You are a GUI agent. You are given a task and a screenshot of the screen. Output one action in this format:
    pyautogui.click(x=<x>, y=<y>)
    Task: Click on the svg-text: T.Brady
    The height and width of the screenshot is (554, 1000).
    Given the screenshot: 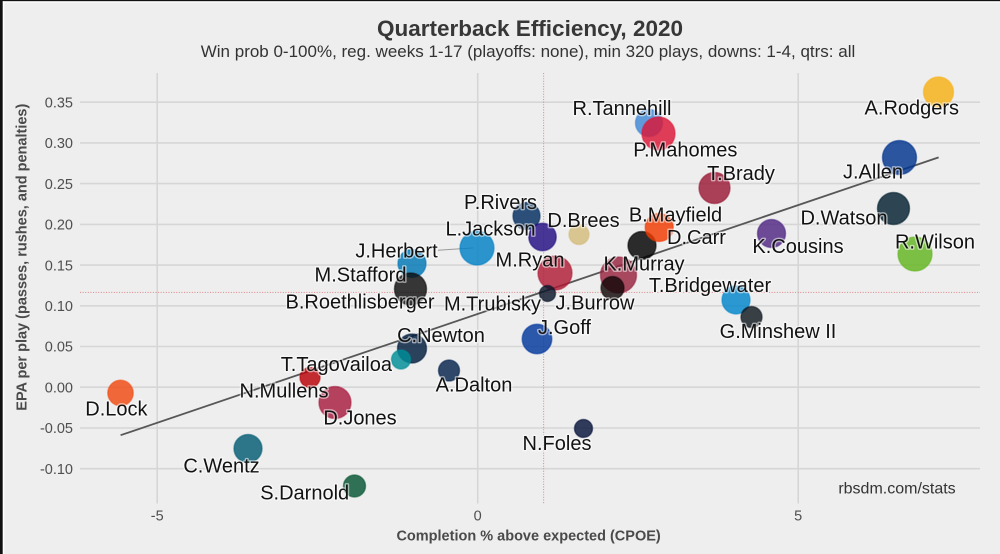 What is the action you would take?
    pyautogui.click(x=741, y=174)
    